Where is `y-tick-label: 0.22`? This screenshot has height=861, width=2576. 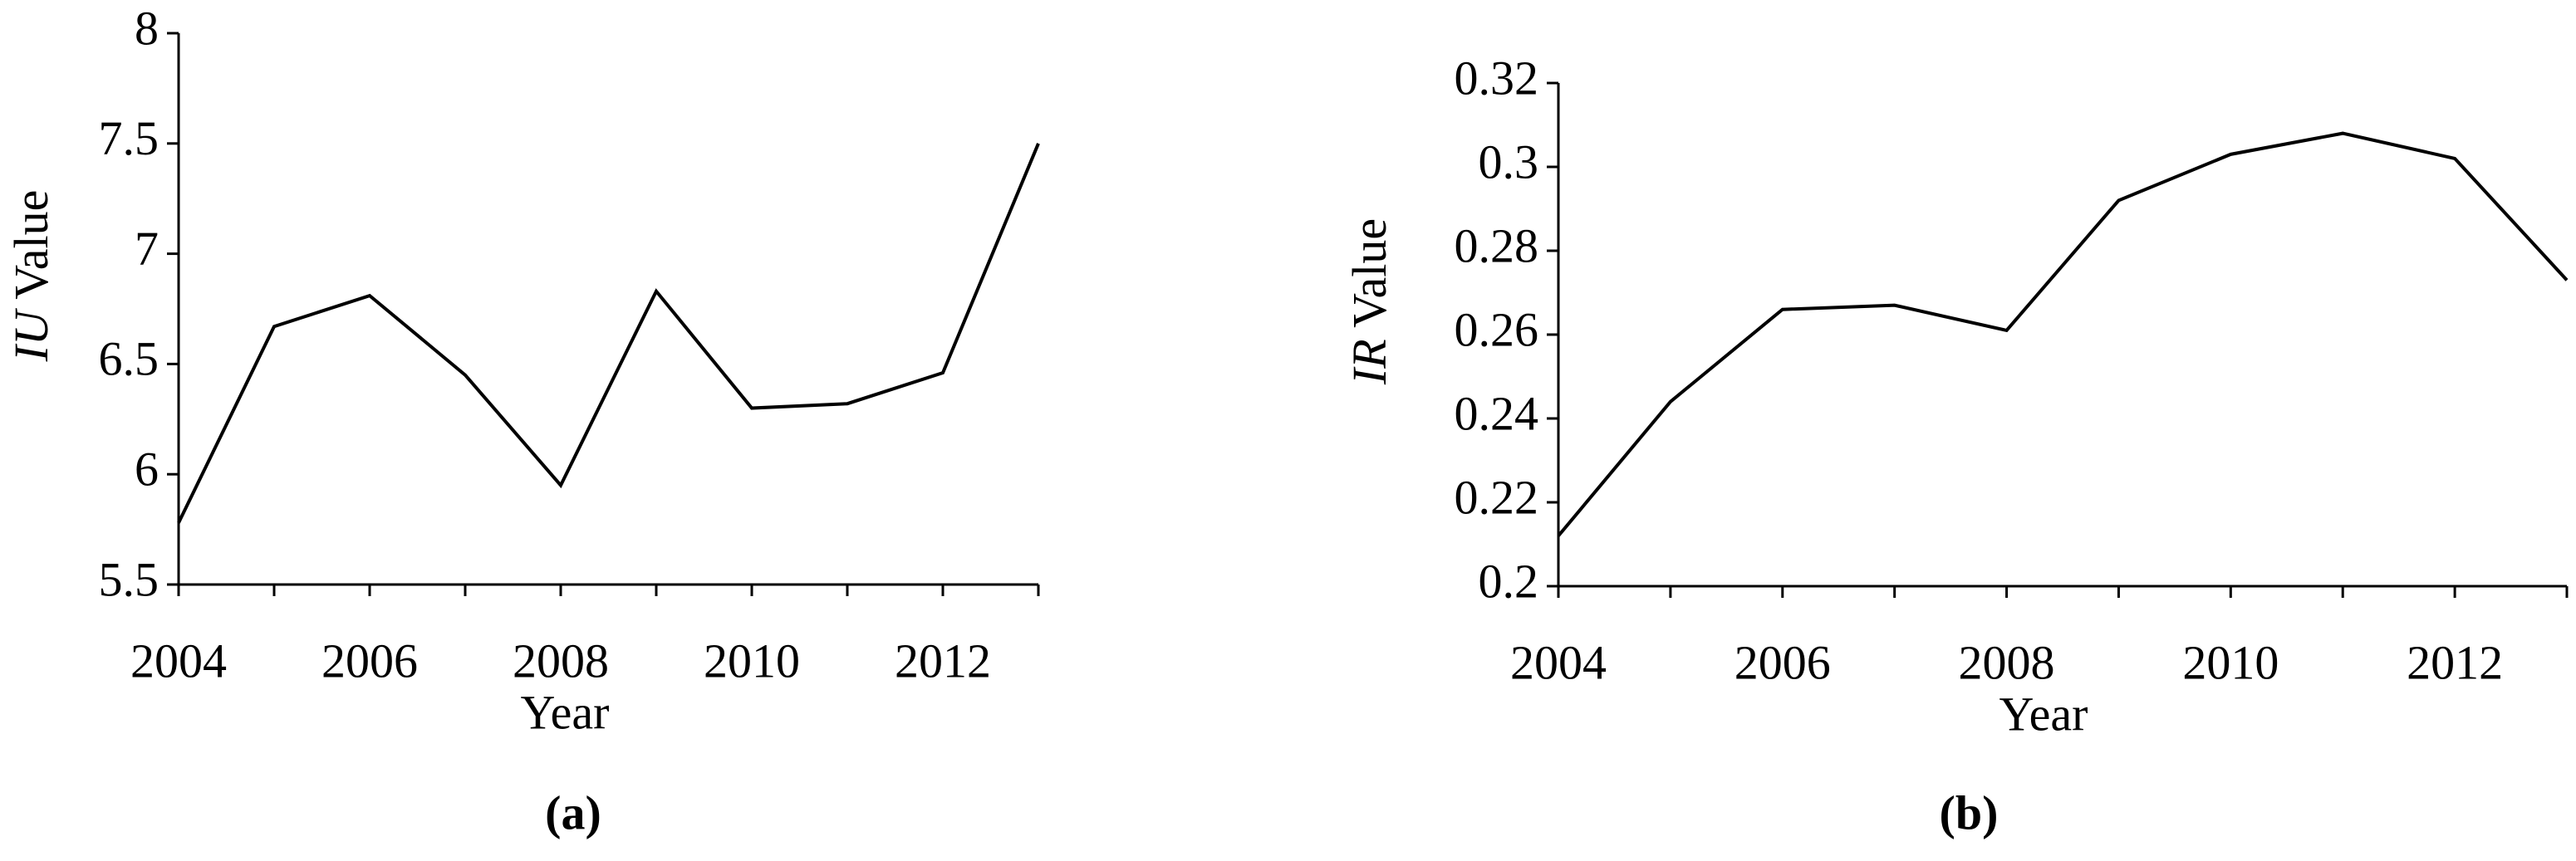 y-tick-label: 0.22 is located at coordinates (1497, 497).